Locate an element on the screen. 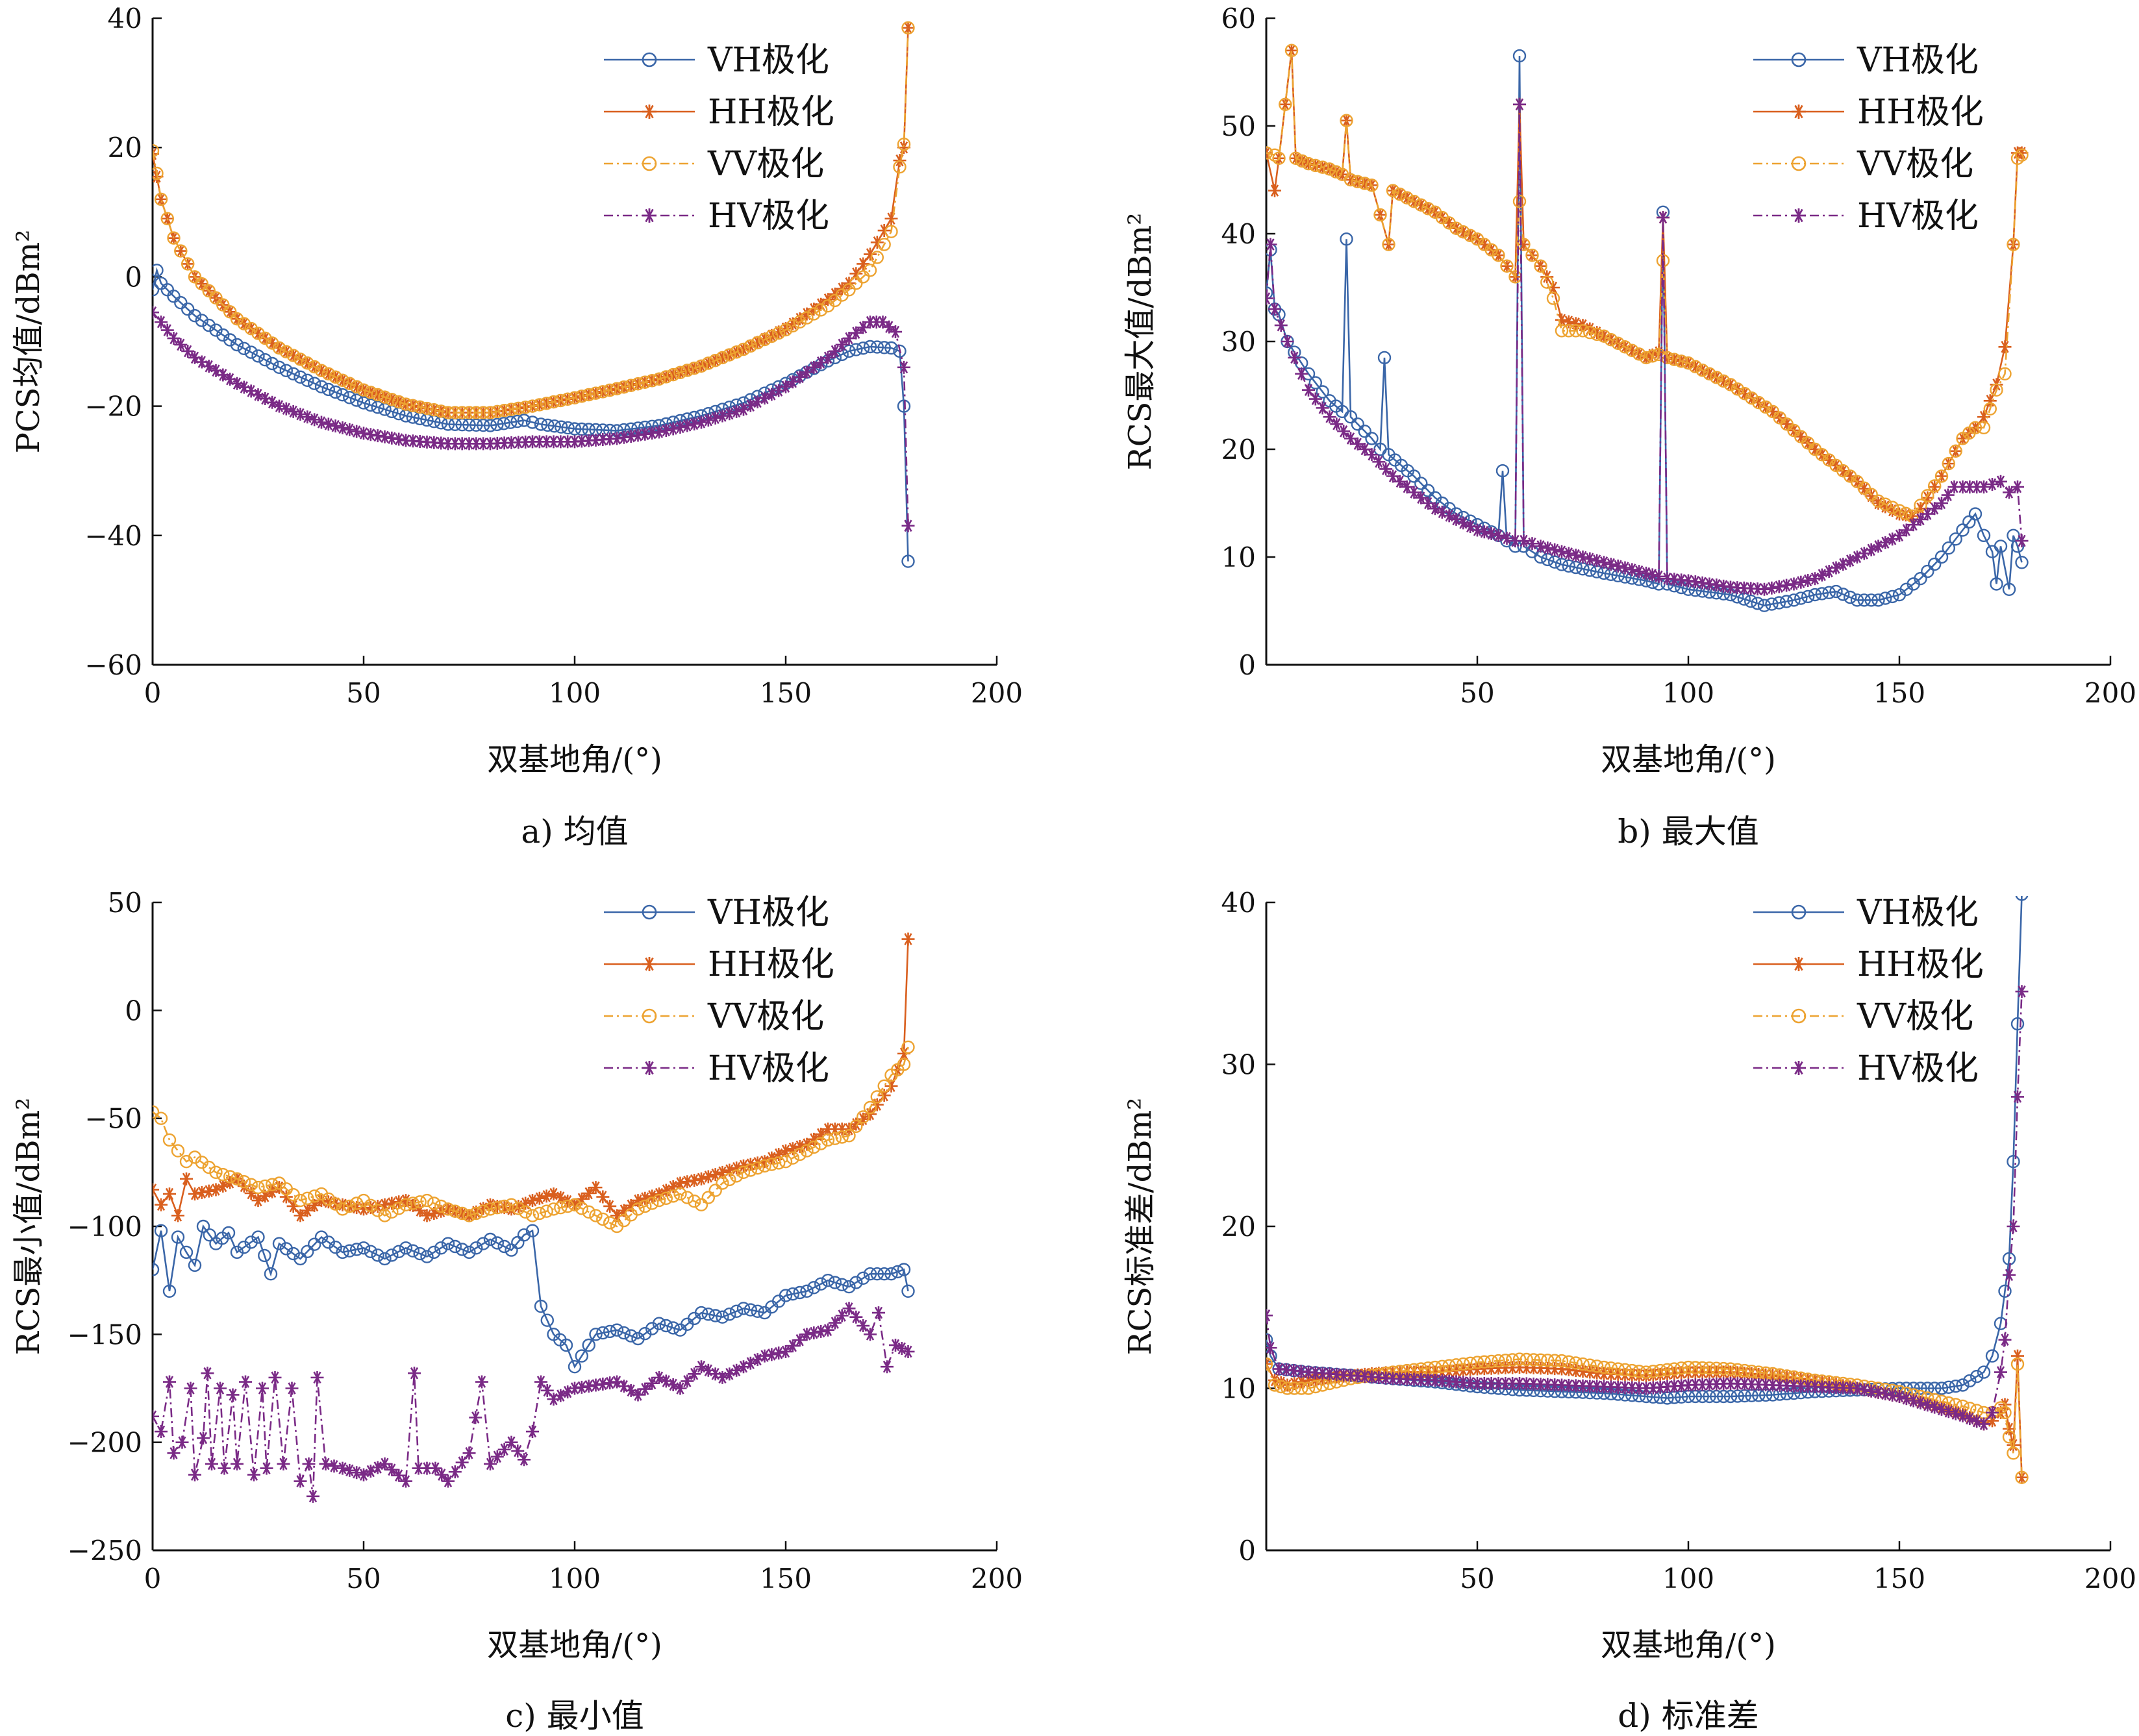  x-tick-label: 150 is located at coordinates (786, 693).